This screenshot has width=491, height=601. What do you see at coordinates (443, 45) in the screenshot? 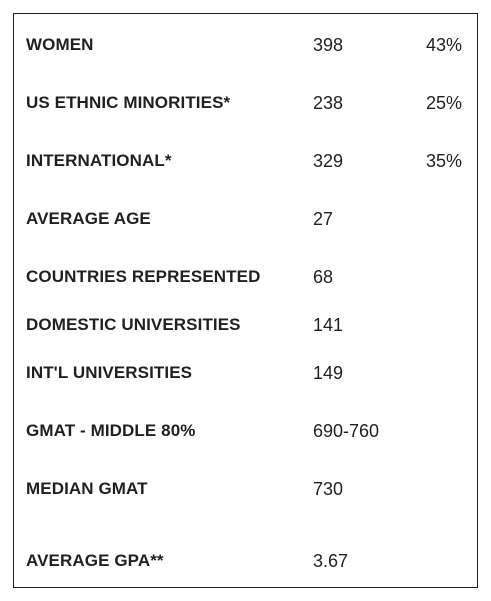
I see `stat-percent: 43%` at bounding box center [443, 45].